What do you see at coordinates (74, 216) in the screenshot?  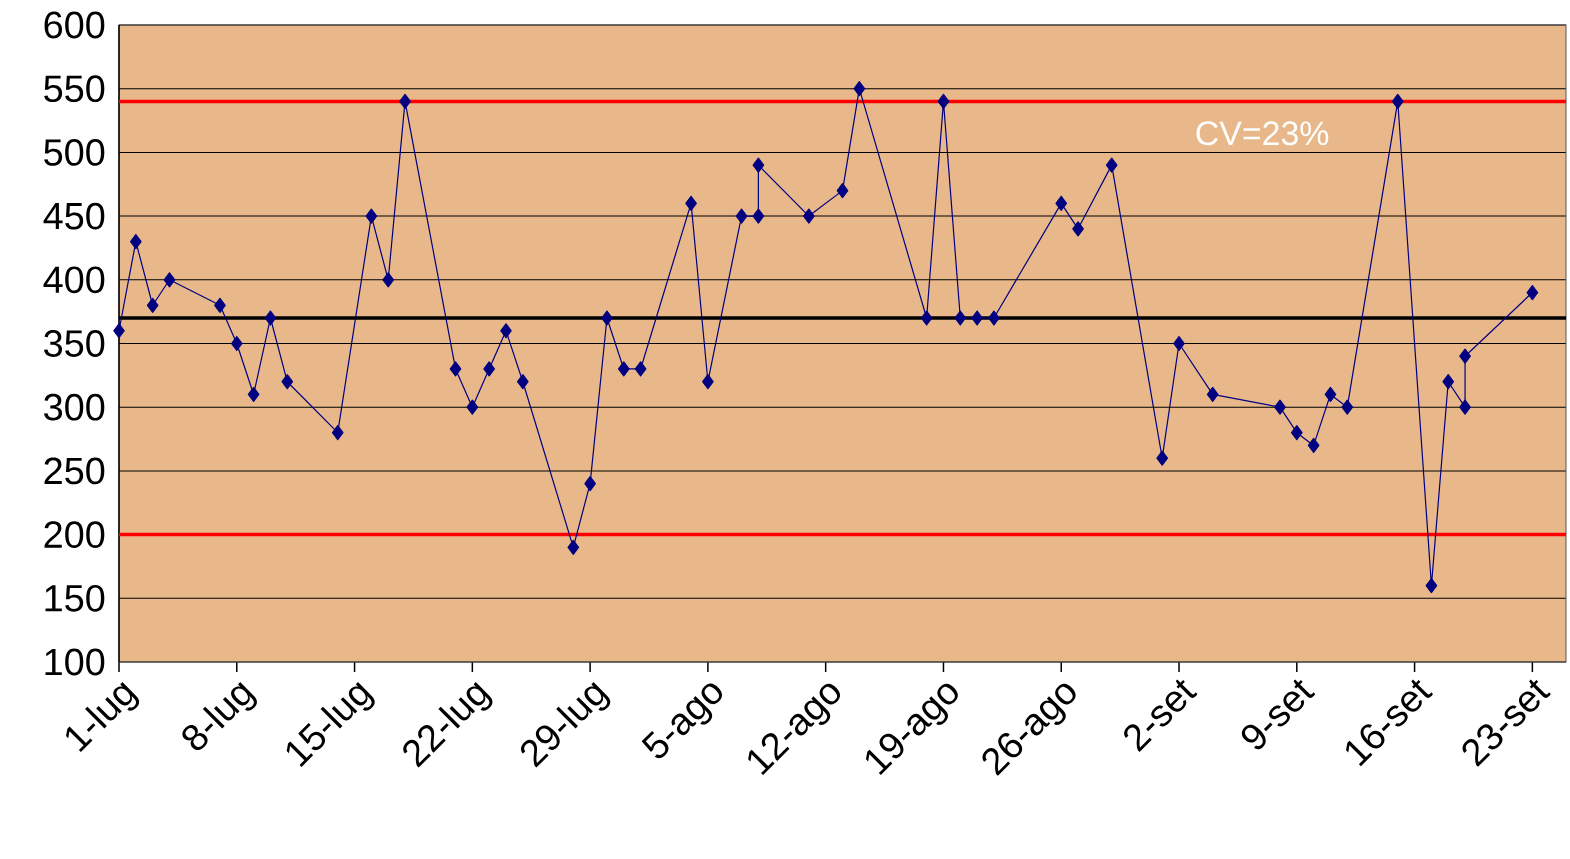 I see `y-tick-label: 450` at bounding box center [74, 216].